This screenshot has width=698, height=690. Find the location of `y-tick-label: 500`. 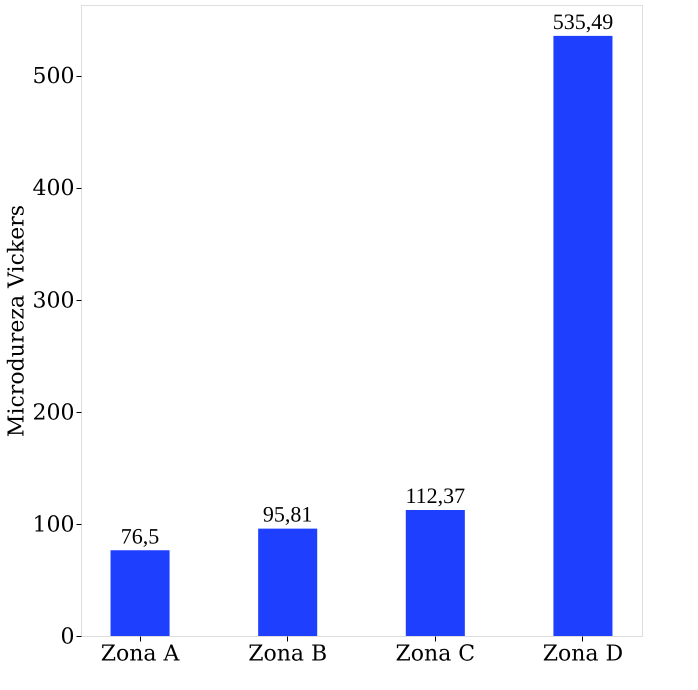

y-tick-label: 500 is located at coordinates (53, 77).